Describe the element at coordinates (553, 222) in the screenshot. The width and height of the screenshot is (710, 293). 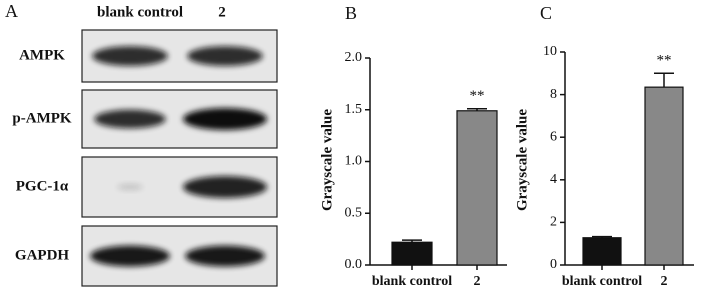
I see `y-tick-label: 2` at that location.